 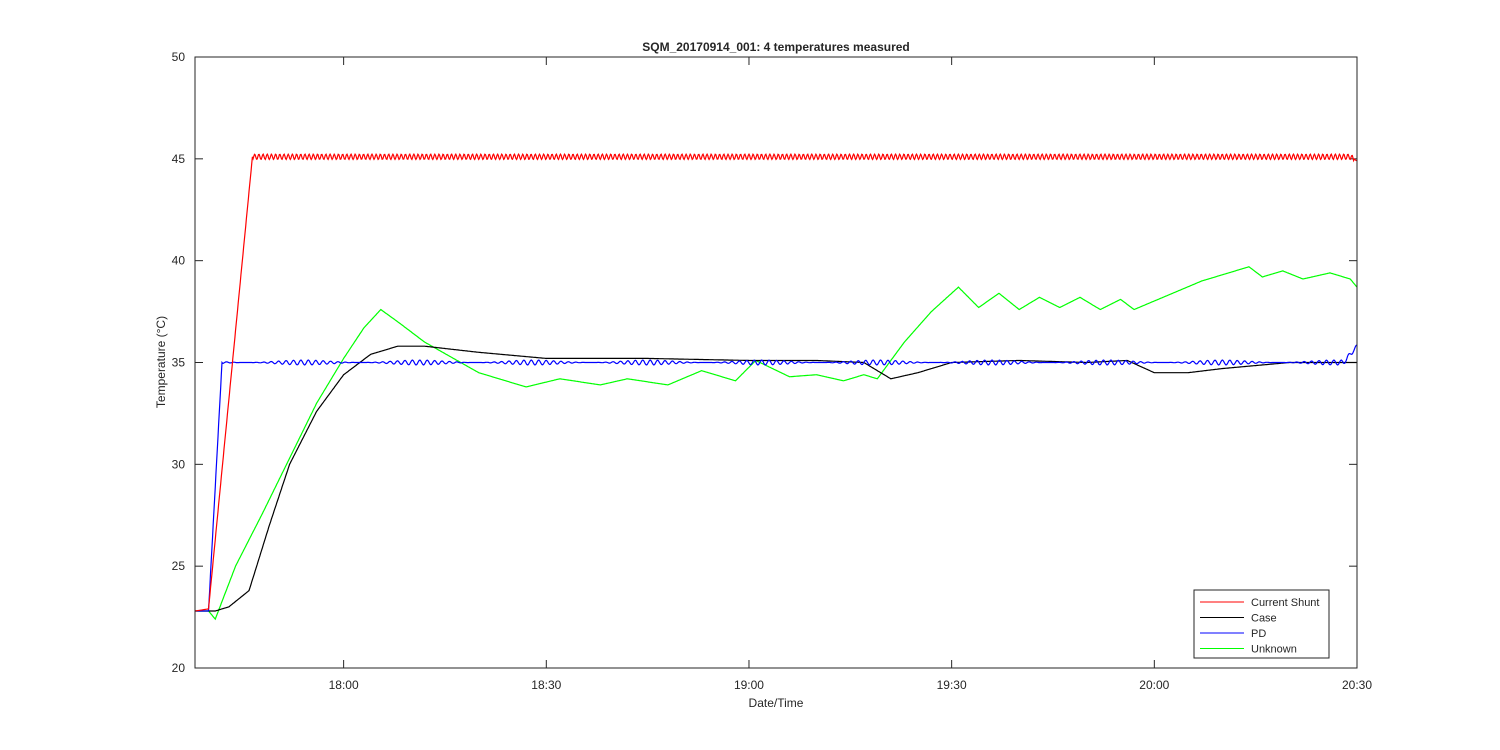 What do you see at coordinates (179, 261) in the screenshot?
I see `y-tick-label: 40` at bounding box center [179, 261].